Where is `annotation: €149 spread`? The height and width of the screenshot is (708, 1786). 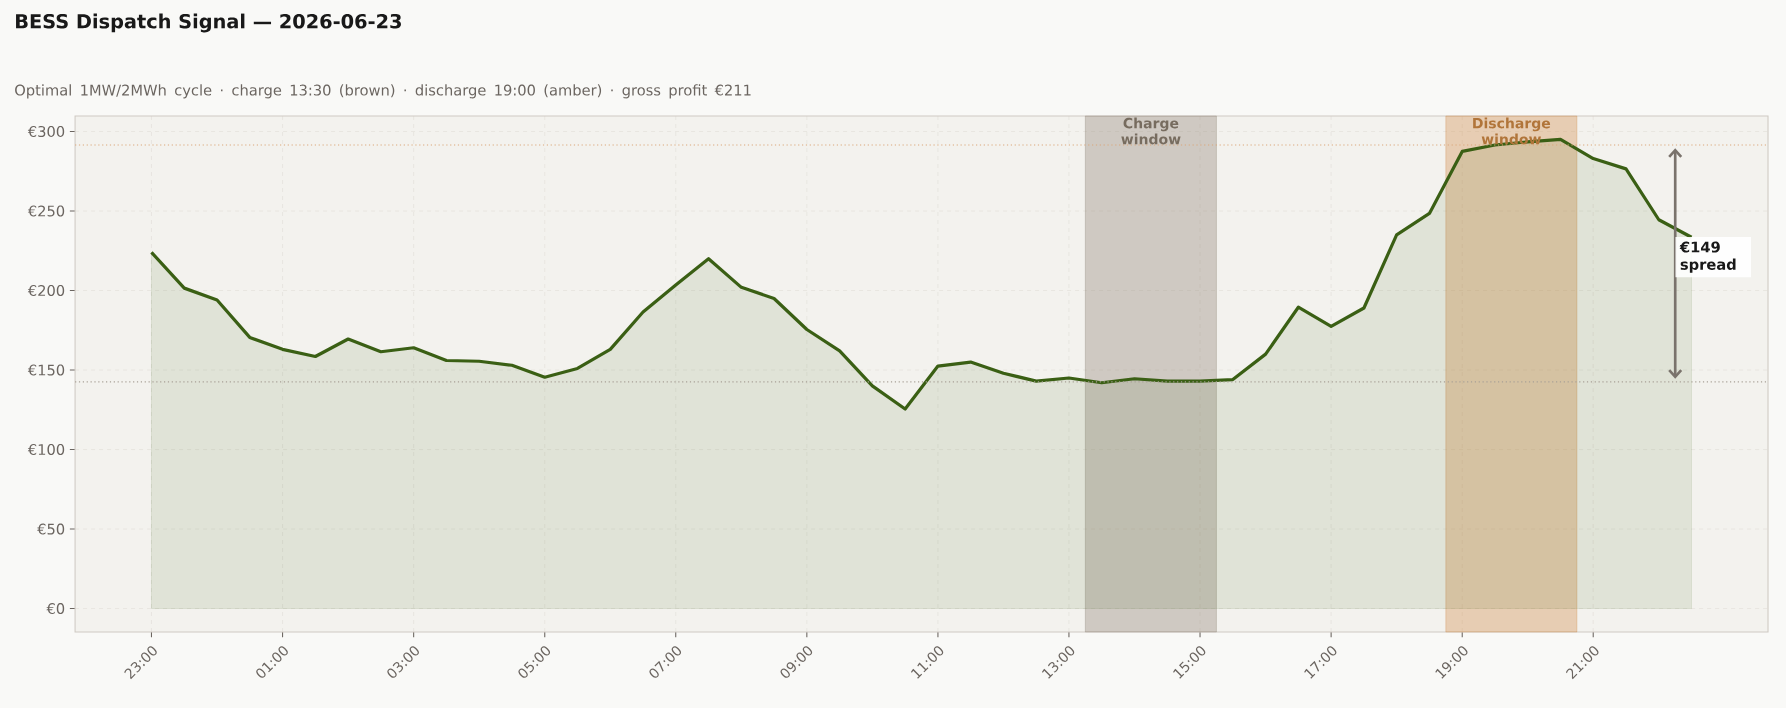
annotation: €149 spread is located at coordinates (1707, 257).